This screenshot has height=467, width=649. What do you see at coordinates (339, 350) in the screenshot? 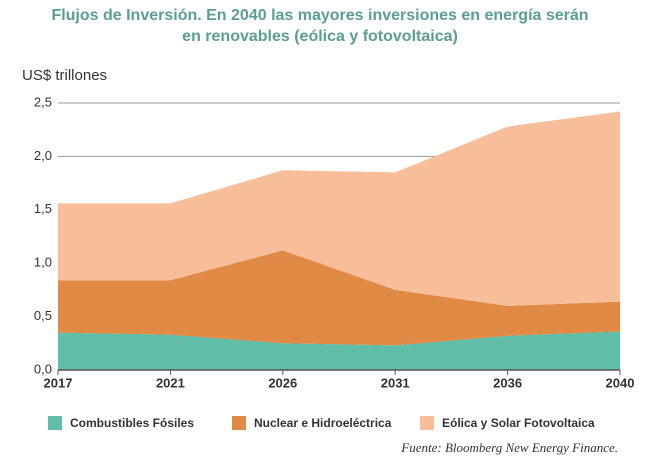
I see `area` at bounding box center [339, 350].